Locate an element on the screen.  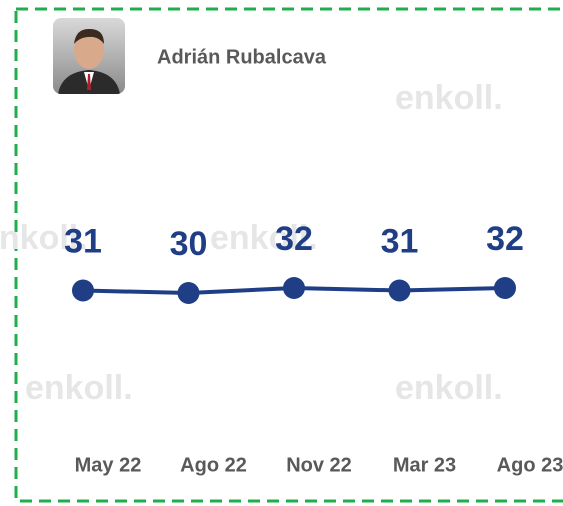
x-tick-label: May 22 is located at coordinates (108, 465).